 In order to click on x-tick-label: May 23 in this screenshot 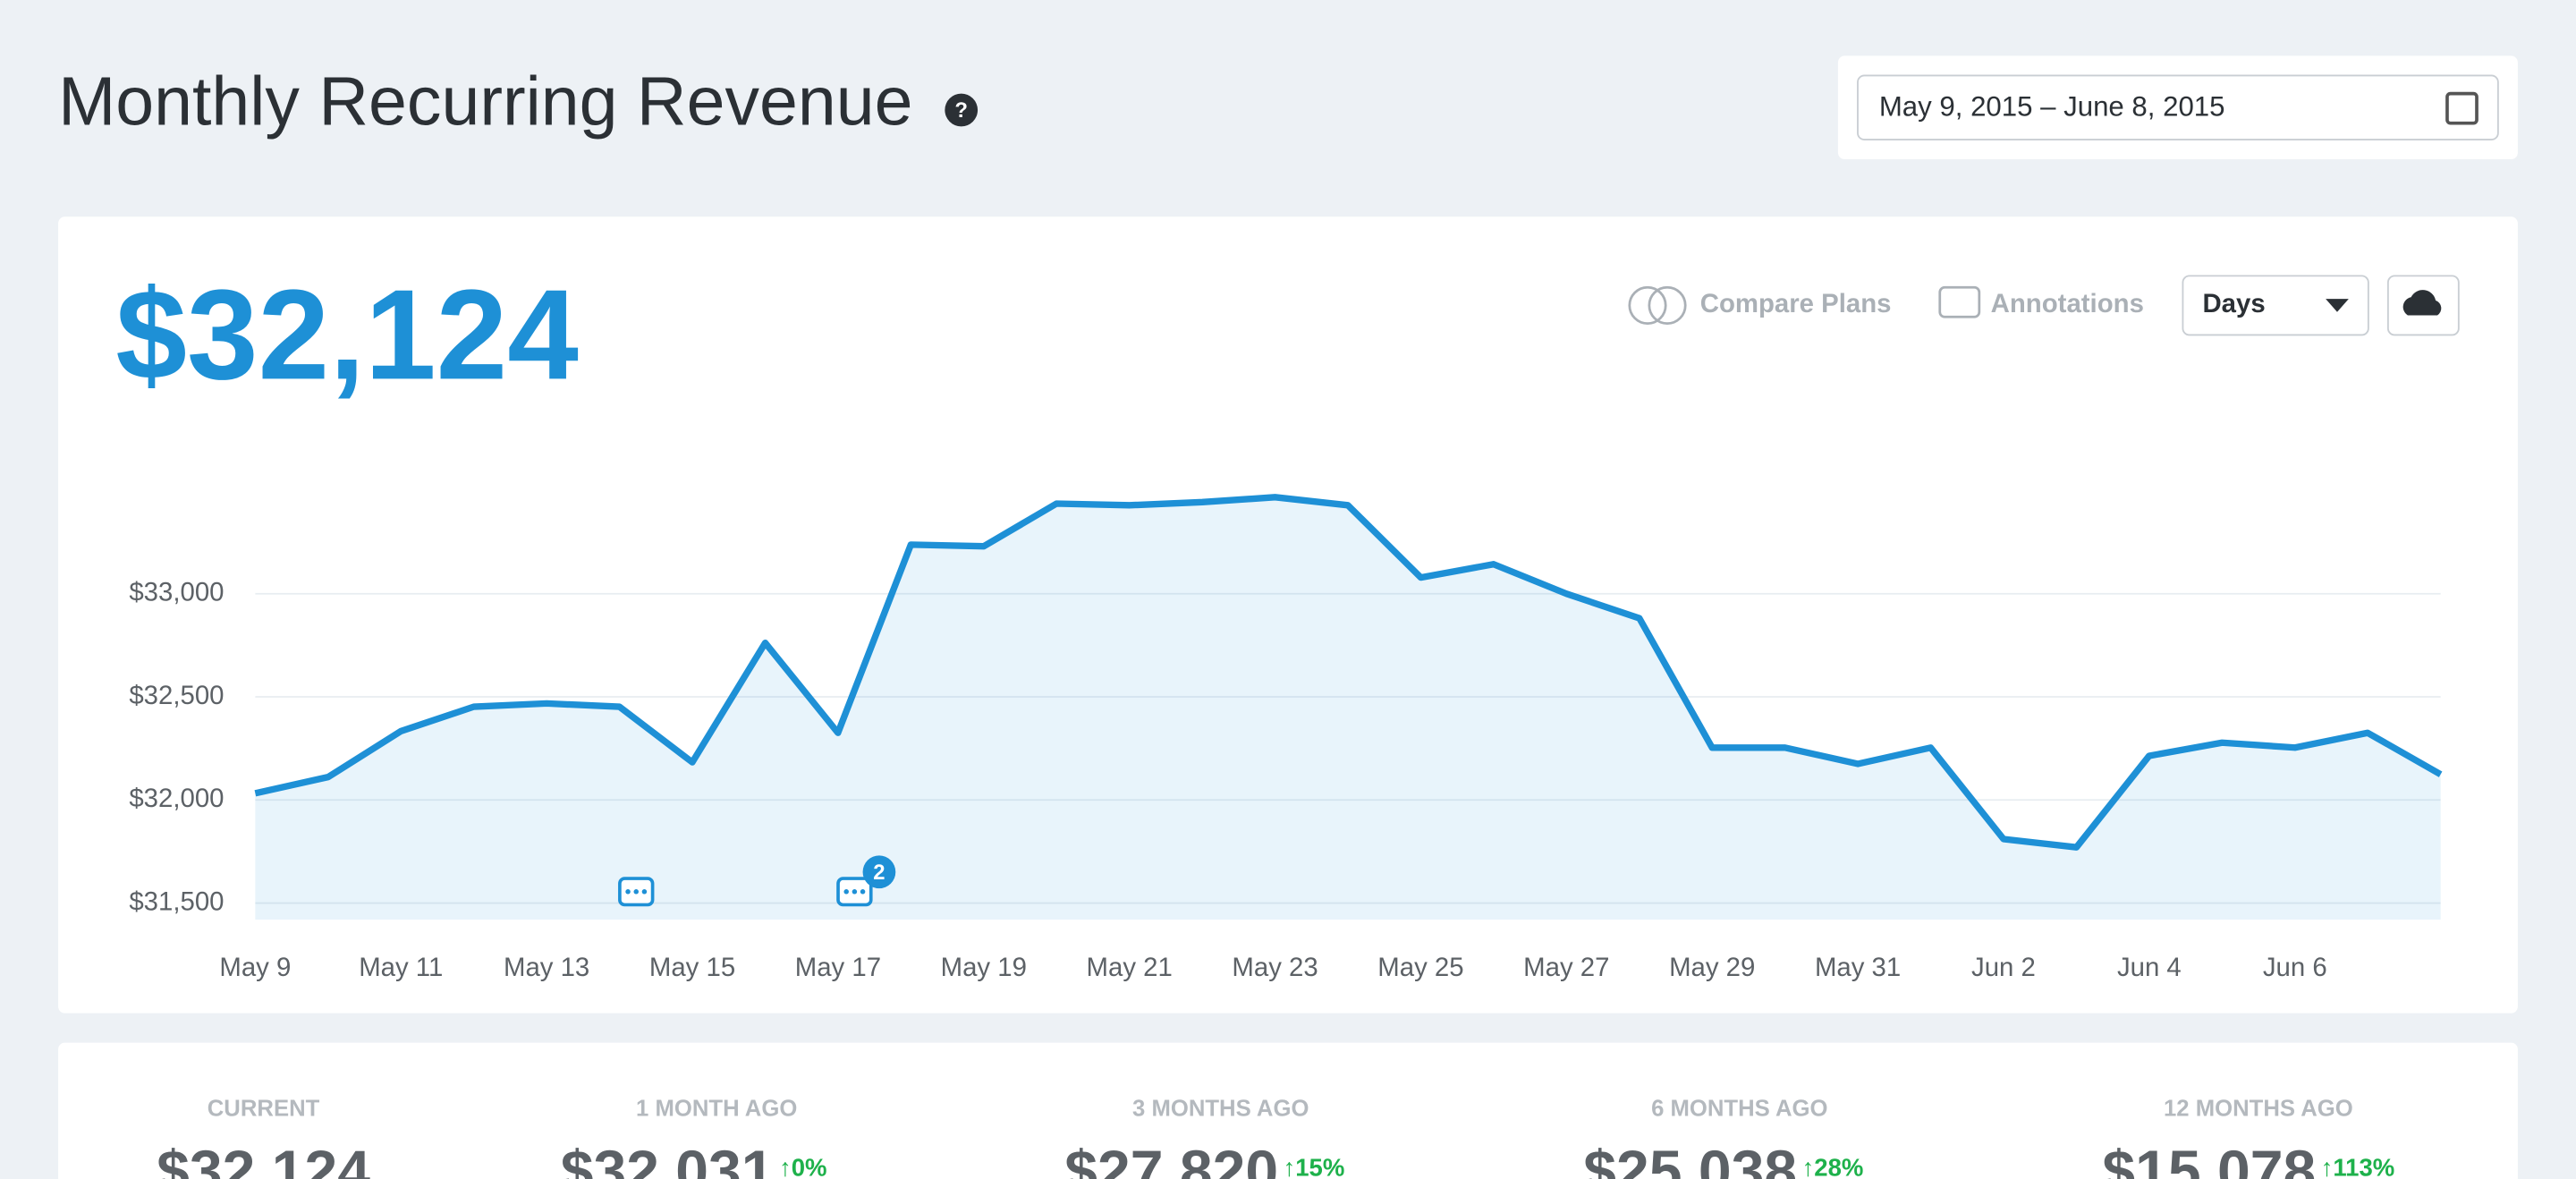, I will do `click(1275, 967)`.